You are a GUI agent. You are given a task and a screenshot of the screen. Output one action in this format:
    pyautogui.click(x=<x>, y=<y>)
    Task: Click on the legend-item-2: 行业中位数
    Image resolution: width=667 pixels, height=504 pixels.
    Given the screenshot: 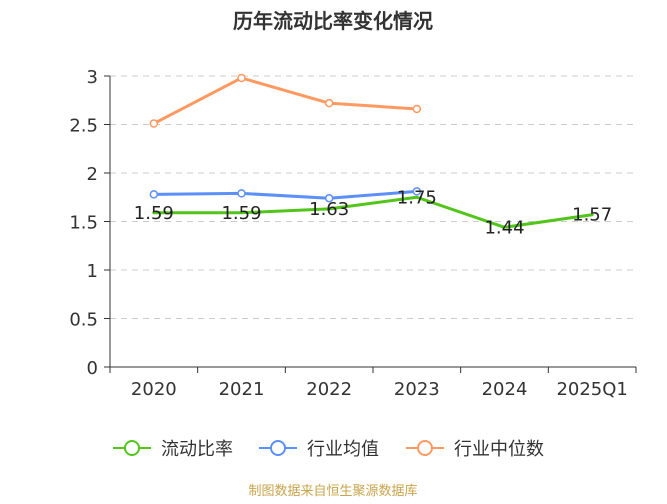 What is the action you would take?
    pyautogui.click(x=475, y=449)
    